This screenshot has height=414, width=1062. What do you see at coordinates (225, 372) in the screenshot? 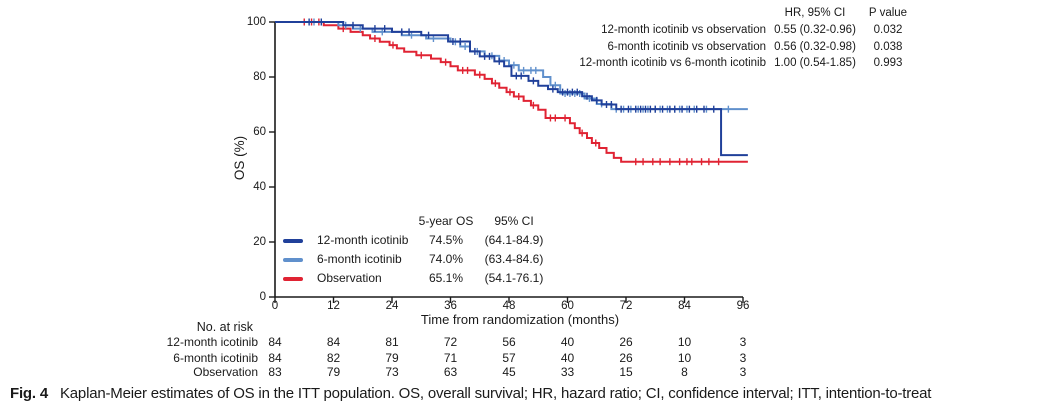
I see `at-risk-row-label: Observation` at bounding box center [225, 372].